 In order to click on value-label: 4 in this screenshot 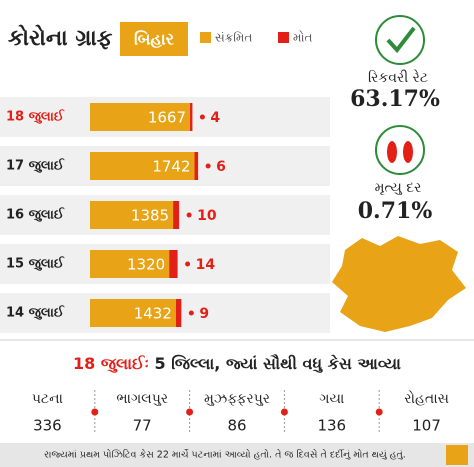, I will do `click(215, 118)`.